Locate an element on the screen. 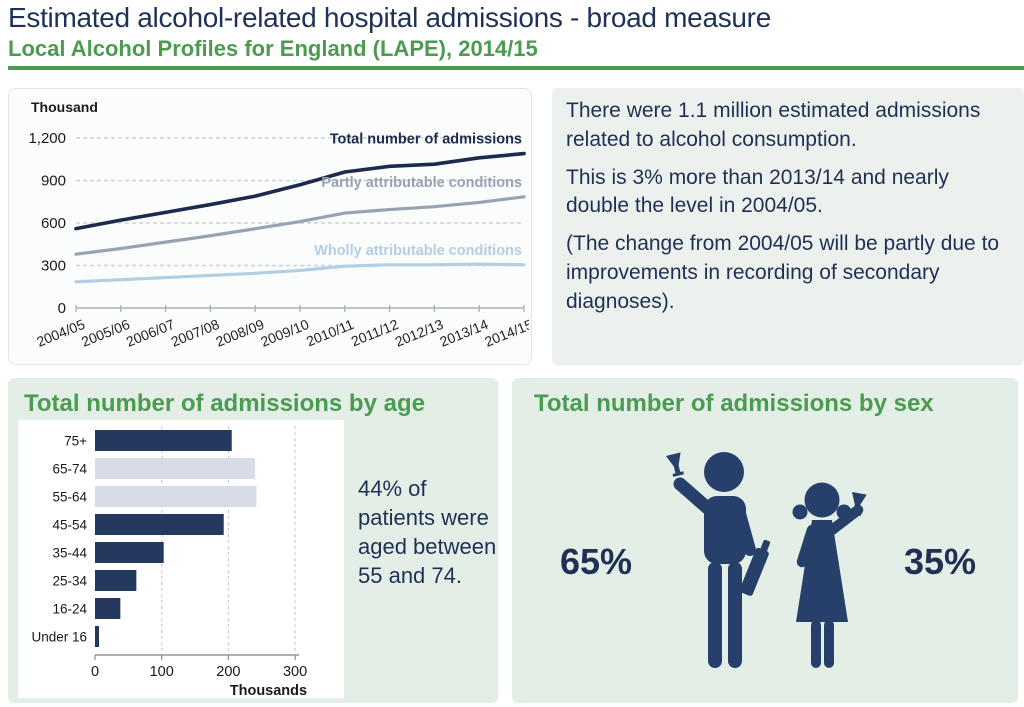 This screenshot has height=707, width=1024. sex-panel-title: Total number of admissions by sex is located at coordinates (734, 403).